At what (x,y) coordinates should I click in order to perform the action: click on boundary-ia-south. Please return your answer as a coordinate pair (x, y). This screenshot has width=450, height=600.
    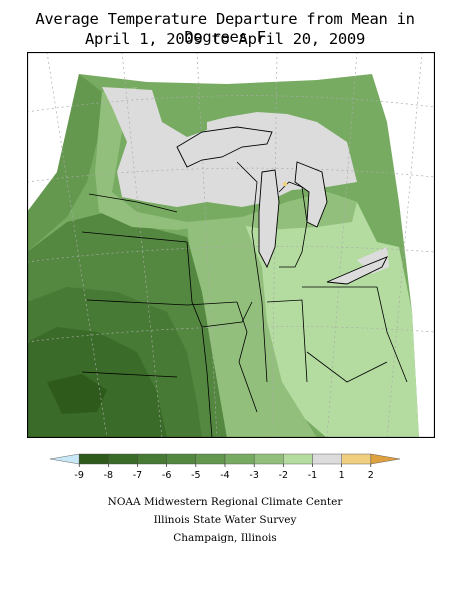
    Looking at the image, I should click on (227, 314).